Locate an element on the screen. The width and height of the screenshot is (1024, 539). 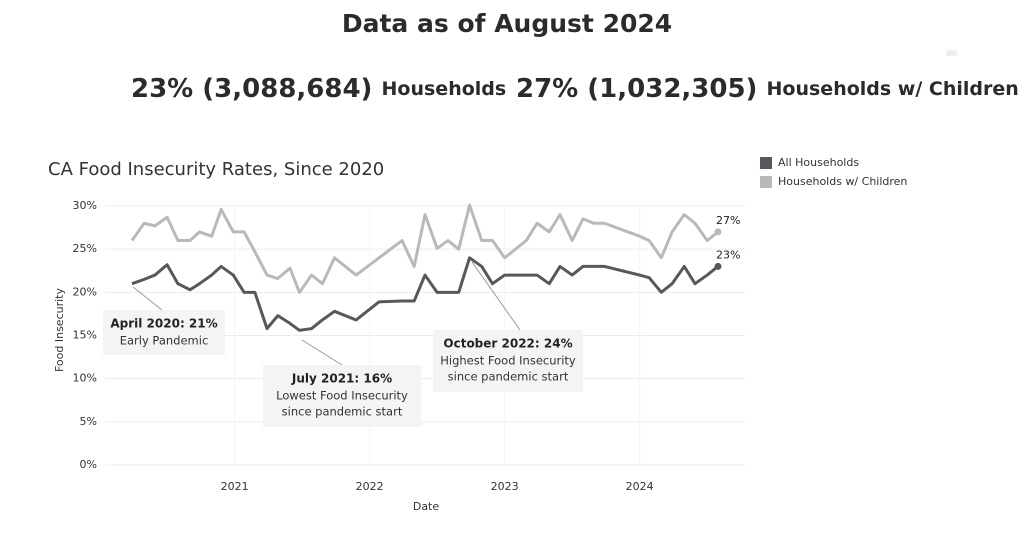
data-label: 27% is located at coordinates (728, 220).